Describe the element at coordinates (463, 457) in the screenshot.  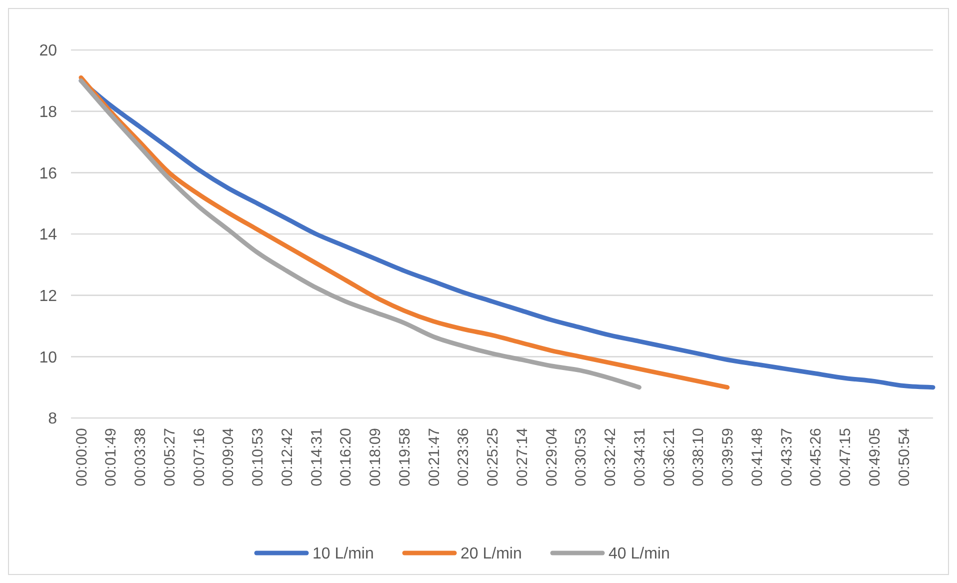
I see `x-tick-label: 00:23:36` at that location.